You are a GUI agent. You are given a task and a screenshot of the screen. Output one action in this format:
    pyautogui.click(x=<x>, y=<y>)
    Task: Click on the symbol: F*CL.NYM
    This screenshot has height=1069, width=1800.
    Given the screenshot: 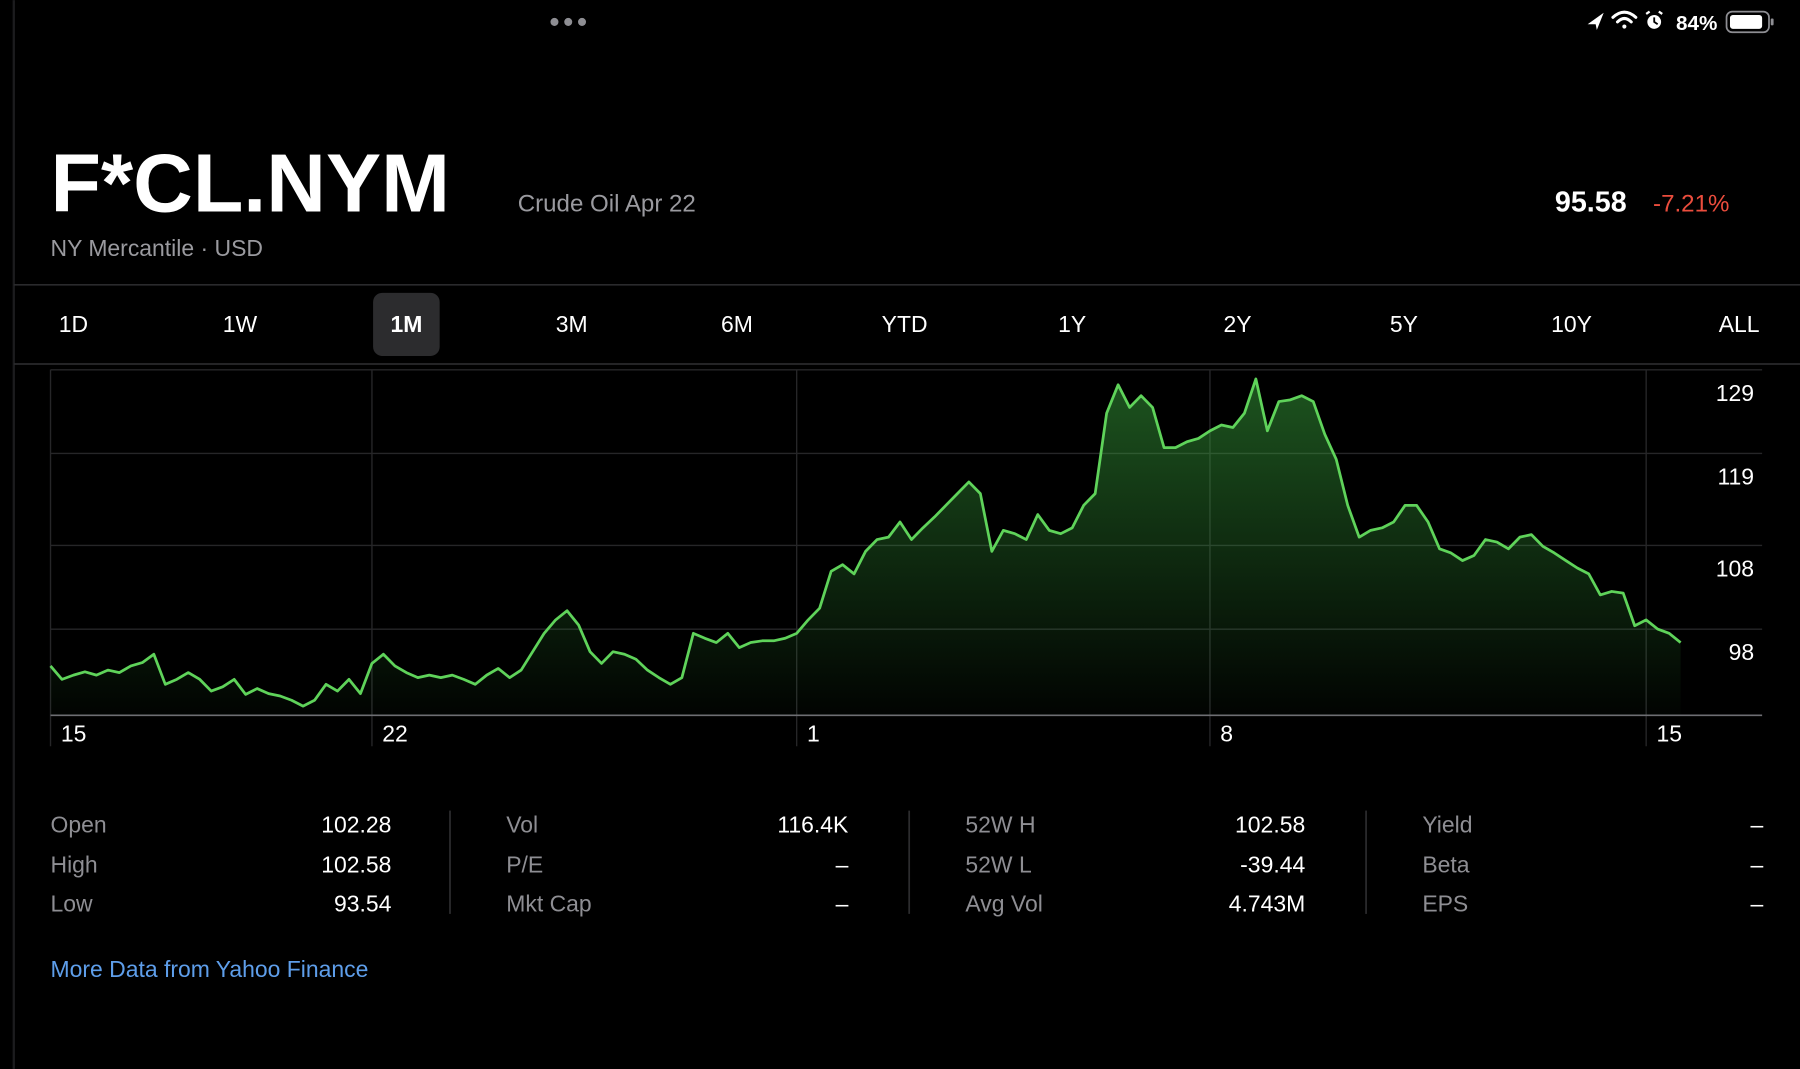 What is the action you would take?
    pyautogui.click(x=250, y=182)
    